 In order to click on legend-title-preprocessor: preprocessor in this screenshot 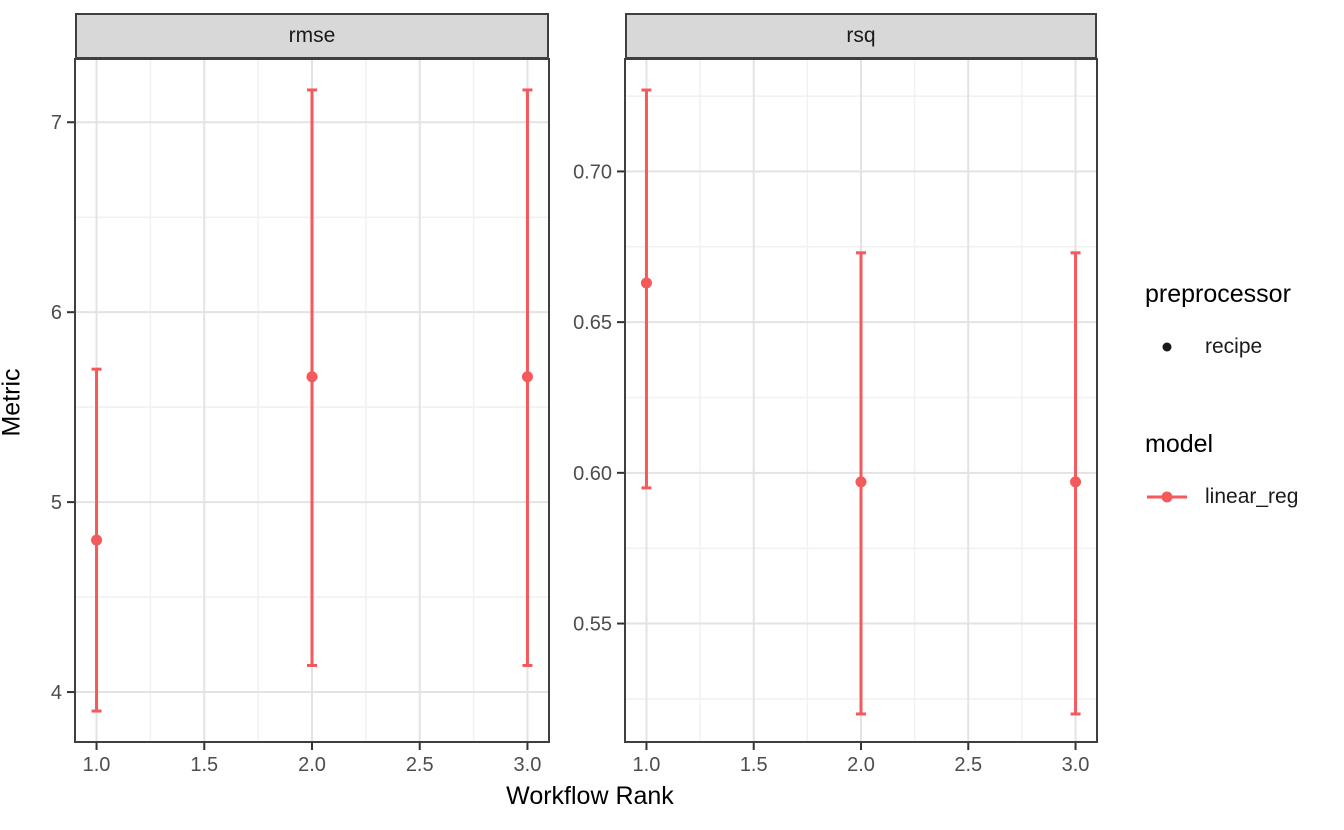, I will do `click(1218, 294)`.